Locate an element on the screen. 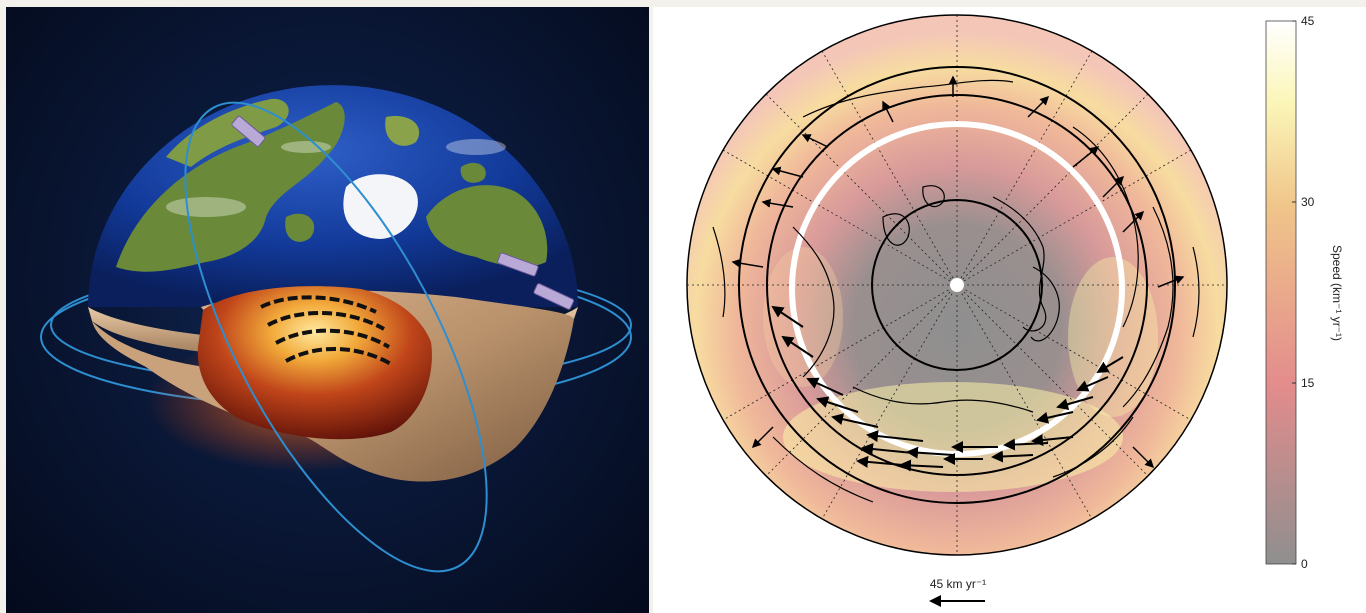 Image resolution: width=1366 pixels, height=613 pixels. colorbar-tick-label: 30 is located at coordinates (1308, 202).